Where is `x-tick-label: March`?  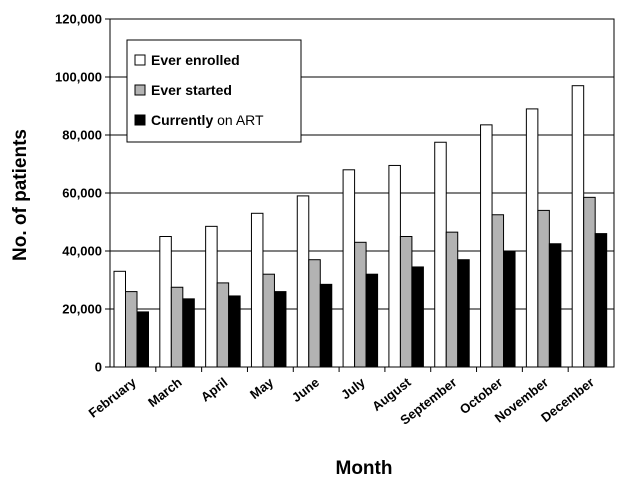
x-tick-label: March is located at coordinates (164, 392).